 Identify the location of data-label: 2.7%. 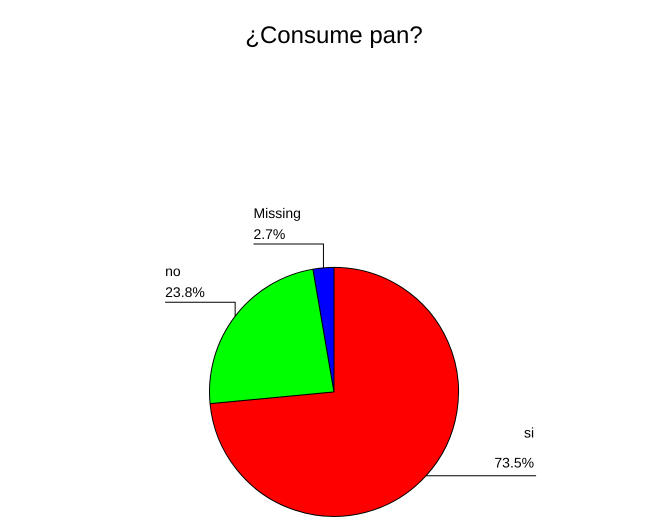
(269, 234).